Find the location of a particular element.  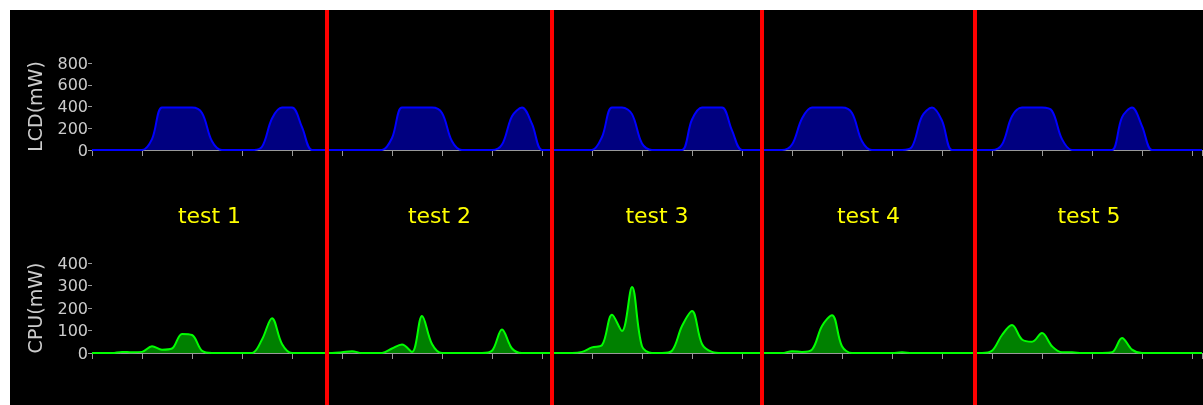

text: test 3 is located at coordinates (657, 215).